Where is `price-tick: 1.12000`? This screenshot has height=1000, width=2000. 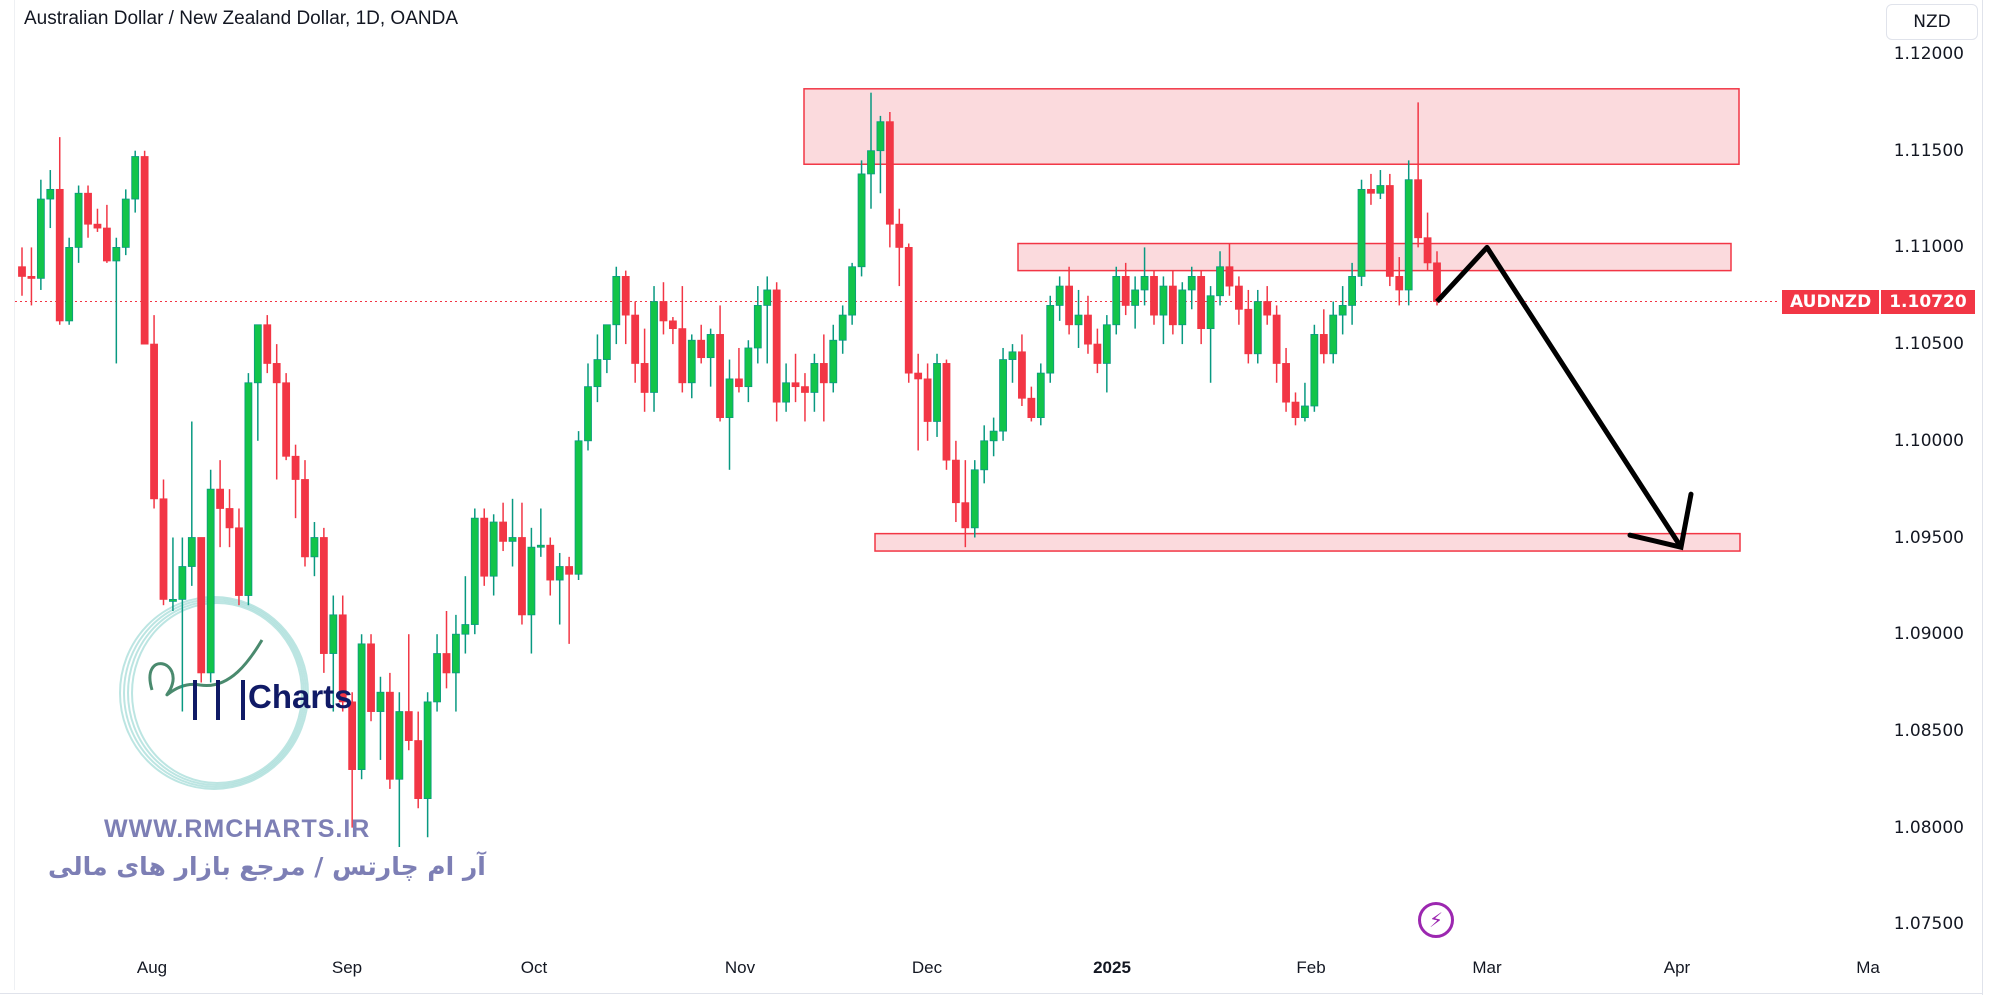 price-tick: 1.12000 is located at coordinates (1928, 54).